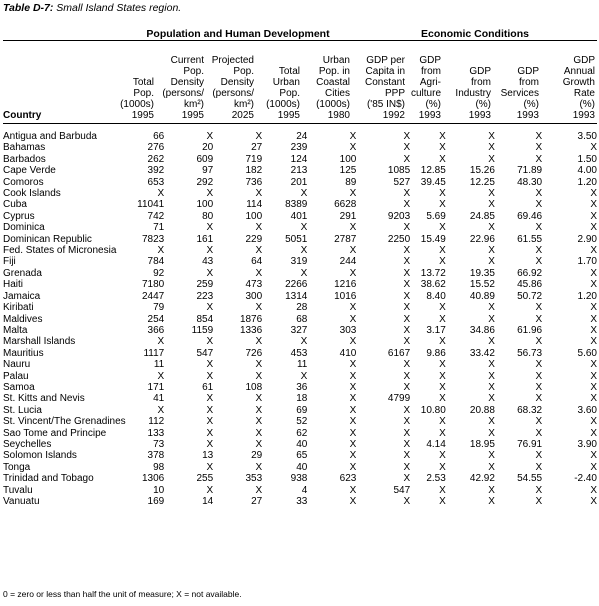 The width and height of the screenshot is (599, 606). Describe the element at coordinates (482, 182) in the screenshot. I see `value-cell: 12.25` at that location.